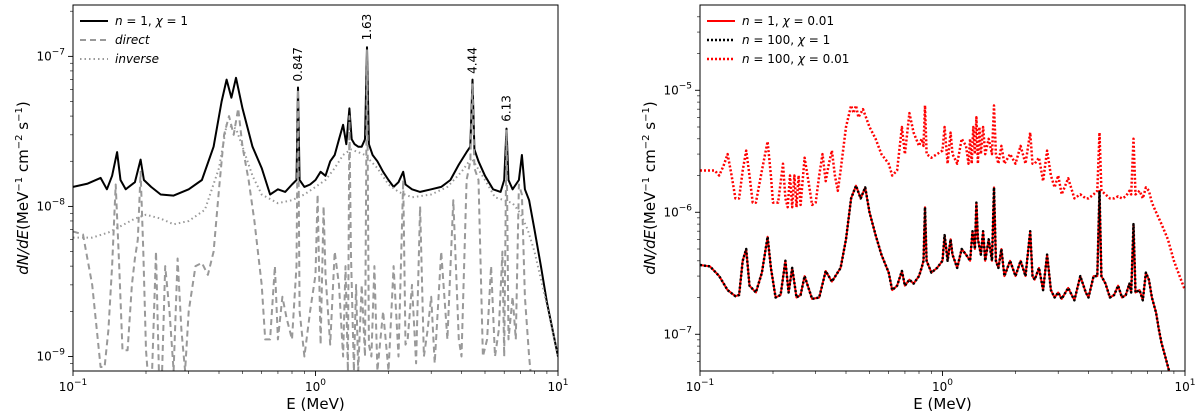 The image size is (1200, 417). I want to click on y-tick-label: 10⁻⁵, so click(677, 89).